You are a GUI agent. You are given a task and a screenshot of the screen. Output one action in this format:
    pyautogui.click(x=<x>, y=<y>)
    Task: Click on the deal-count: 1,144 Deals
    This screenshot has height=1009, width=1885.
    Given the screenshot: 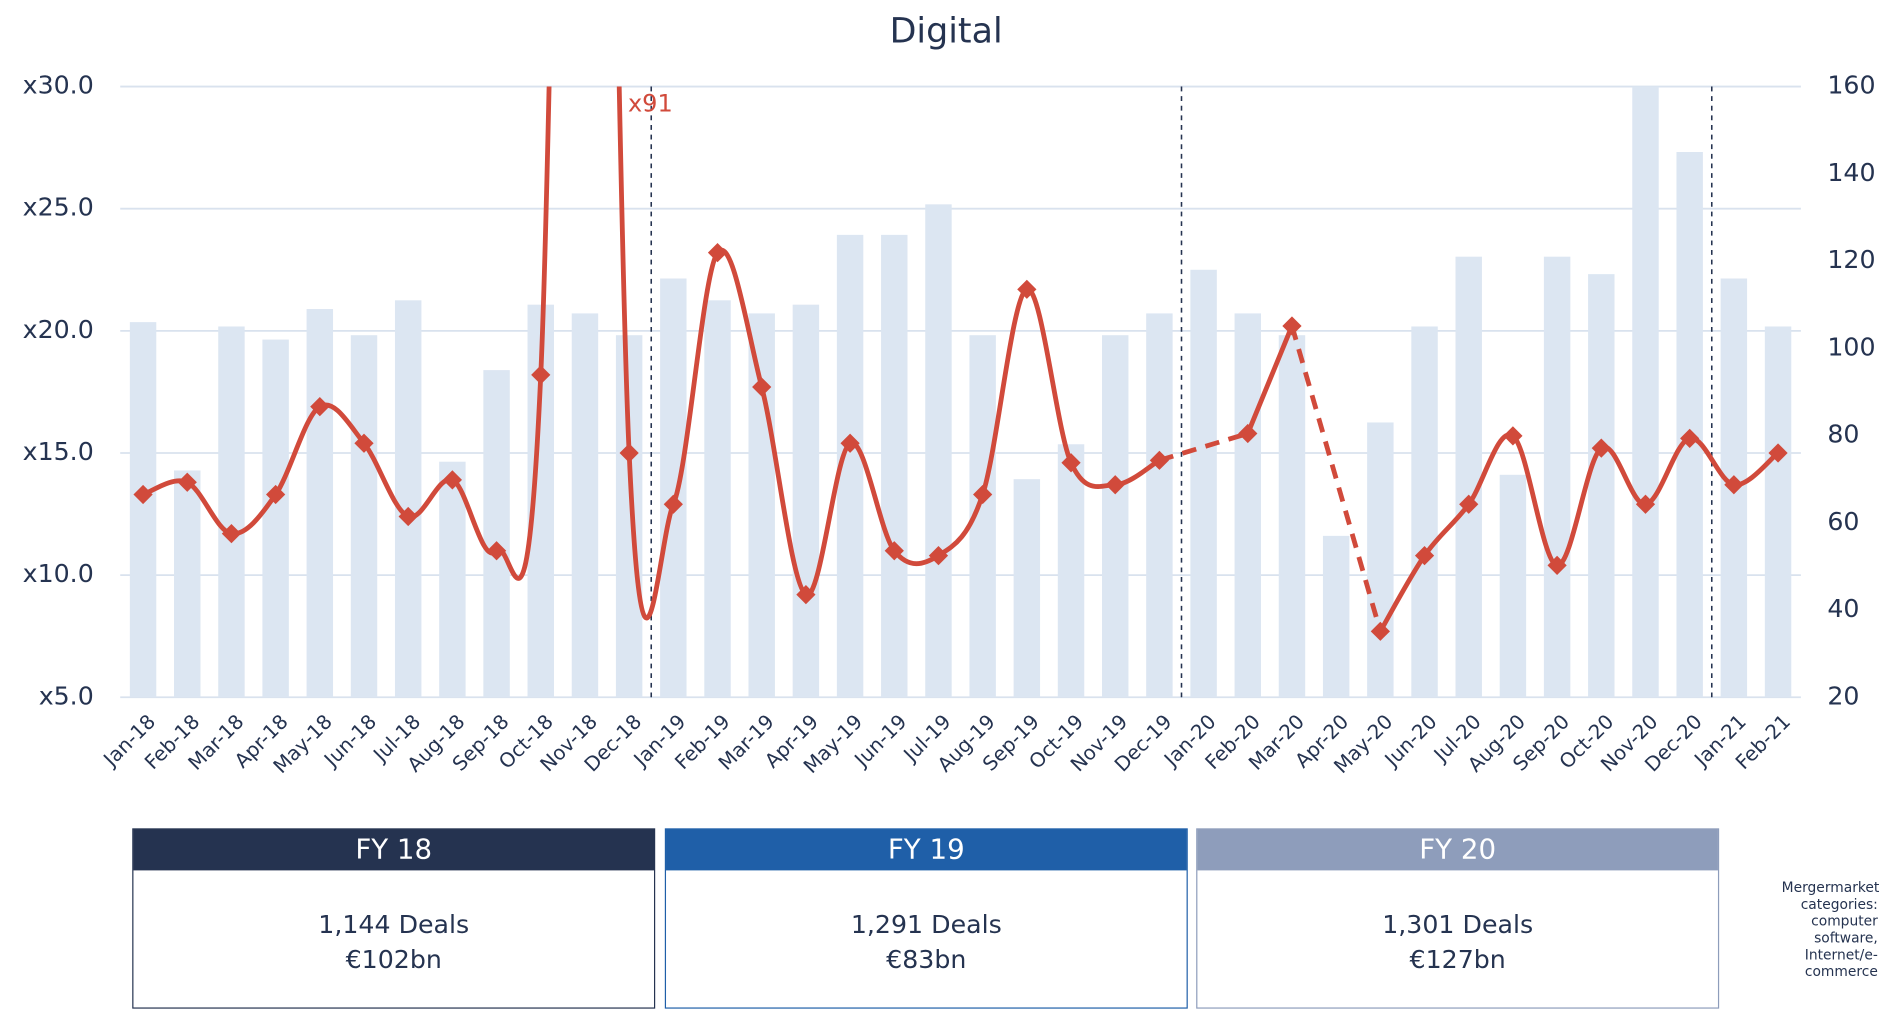 What is the action you would take?
    pyautogui.click(x=394, y=924)
    